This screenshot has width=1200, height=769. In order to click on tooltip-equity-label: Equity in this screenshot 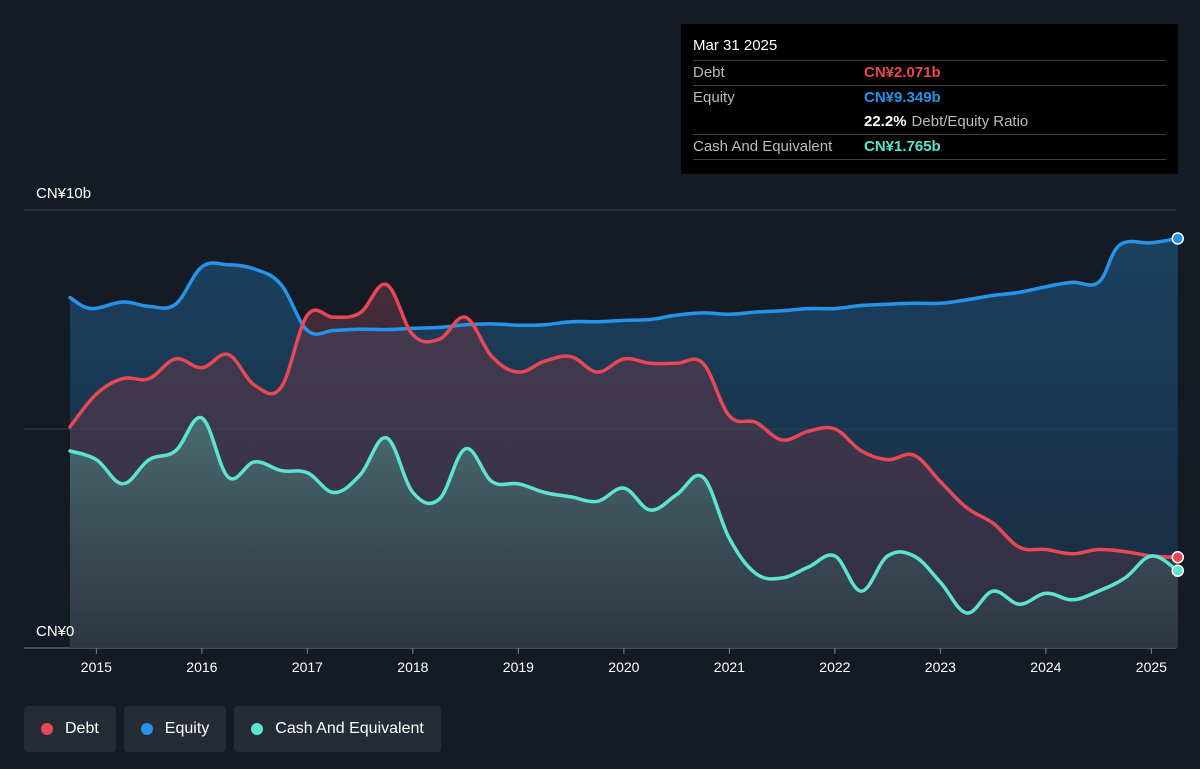, I will do `click(714, 97)`.